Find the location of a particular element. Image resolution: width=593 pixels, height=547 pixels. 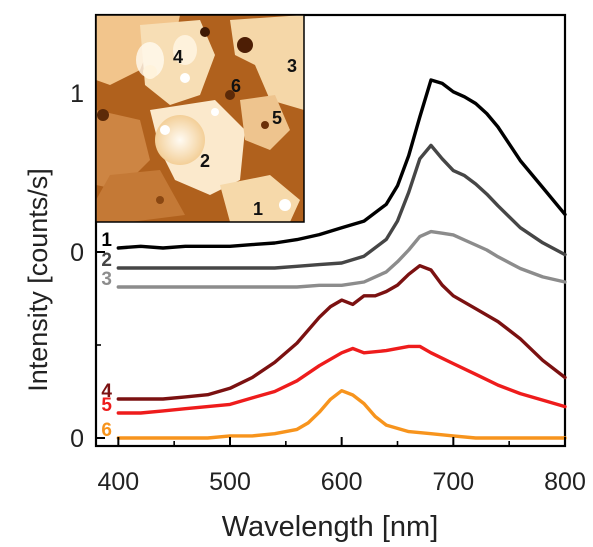

x-tick-label-500: 500 is located at coordinates (230, 482).